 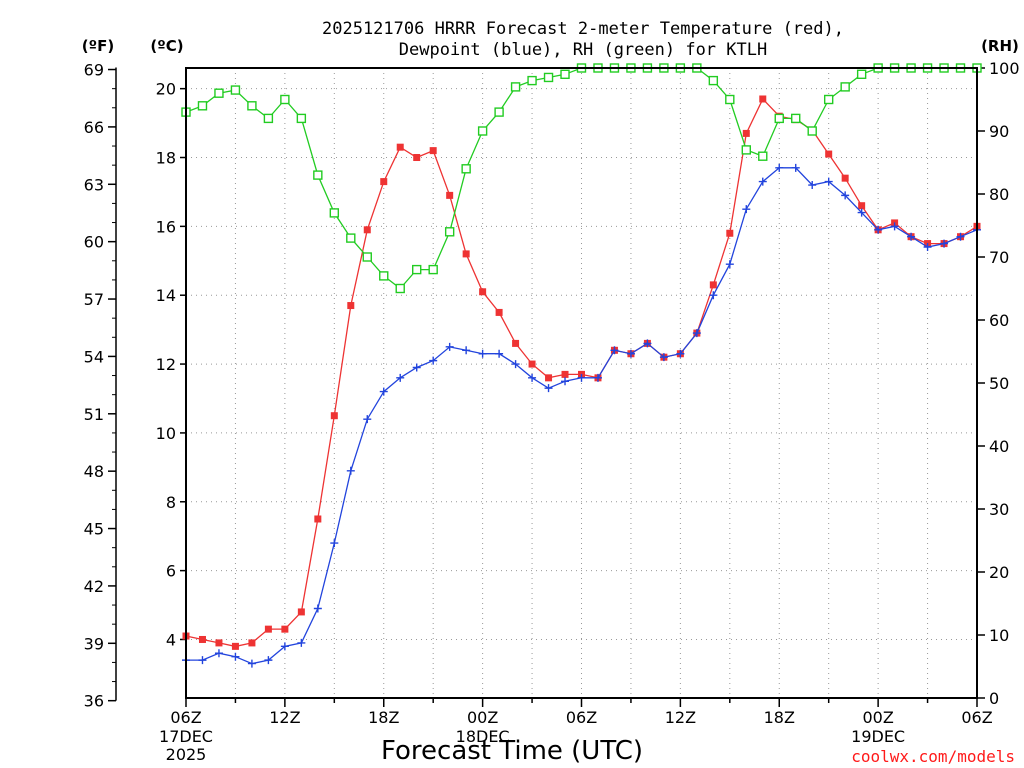 I want to click on date-tick-label: 18DEC, so click(x=483, y=736).